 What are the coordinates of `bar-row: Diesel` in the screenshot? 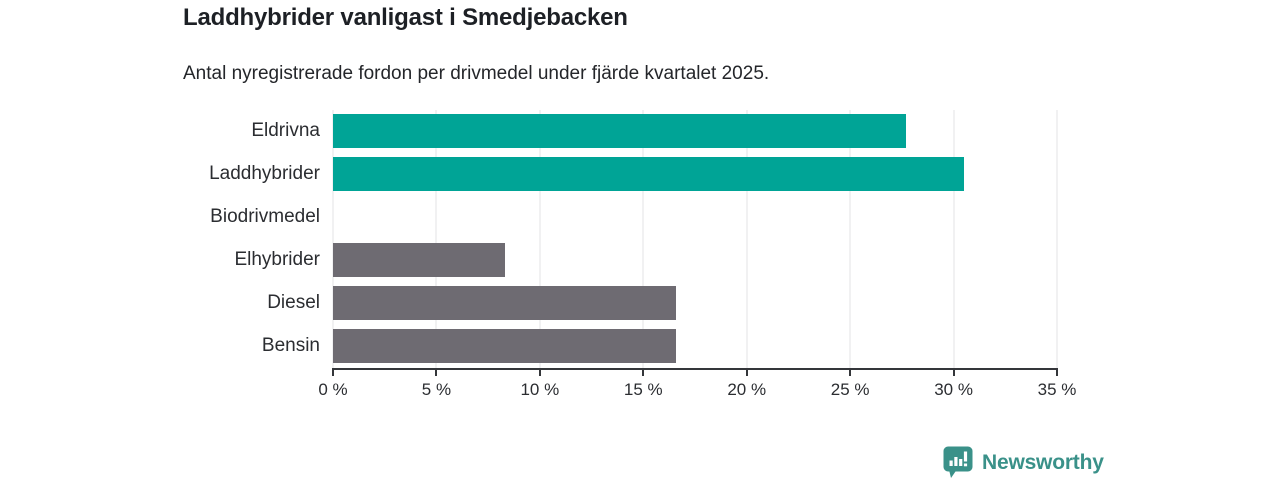 It's located at (662, 303).